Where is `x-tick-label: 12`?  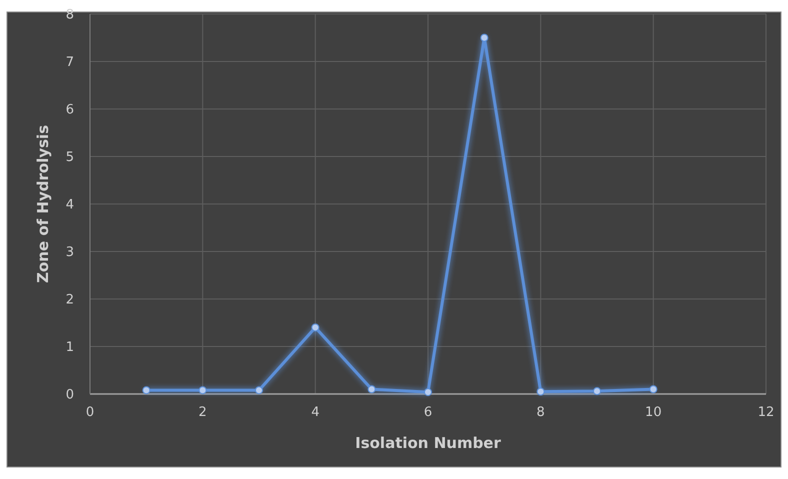 x-tick-label: 12 is located at coordinates (766, 412).